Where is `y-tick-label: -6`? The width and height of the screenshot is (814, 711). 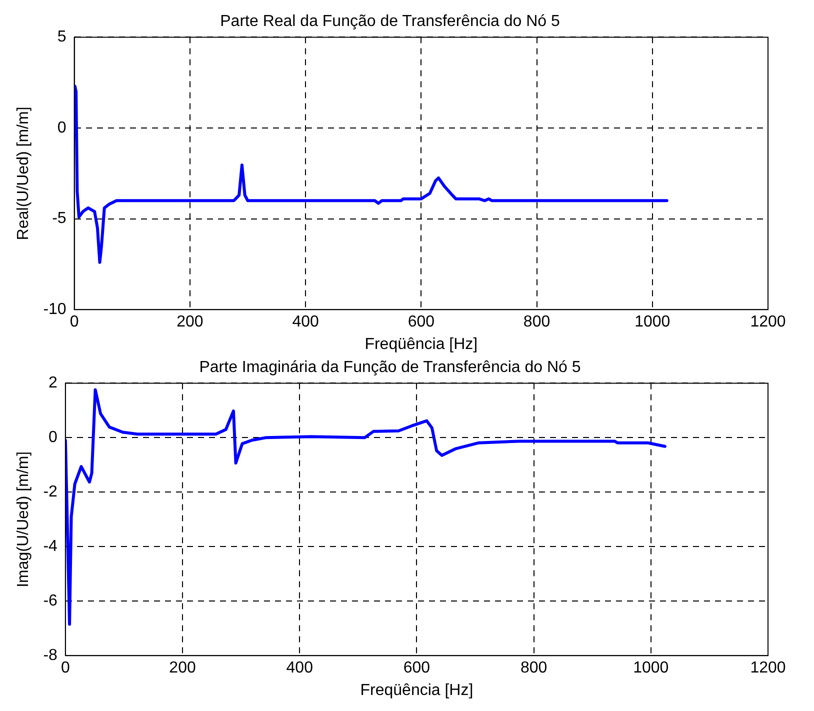
y-tick-label: -6 is located at coordinates (50, 601).